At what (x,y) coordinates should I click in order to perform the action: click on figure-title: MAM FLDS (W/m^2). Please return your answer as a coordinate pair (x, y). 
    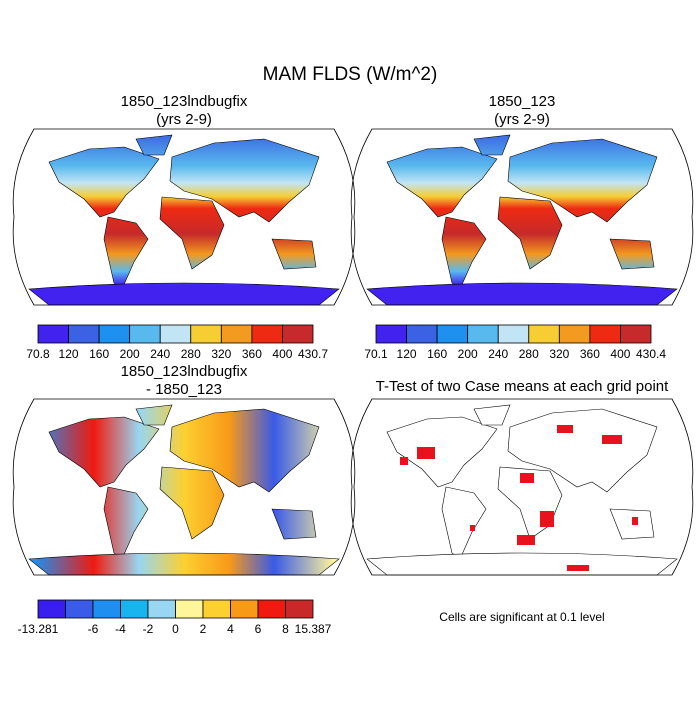
    Looking at the image, I should click on (350, 74).